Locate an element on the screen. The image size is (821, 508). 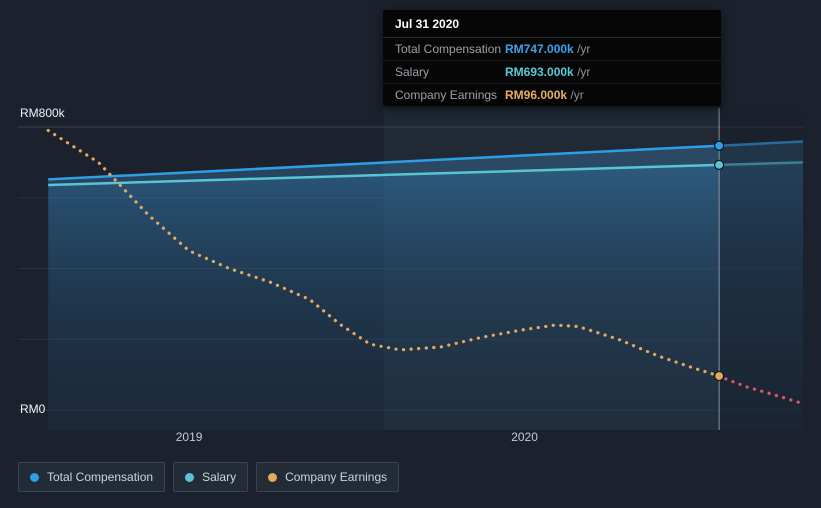
total-compensation-swatch-icon is located at coordinates (34, 477).